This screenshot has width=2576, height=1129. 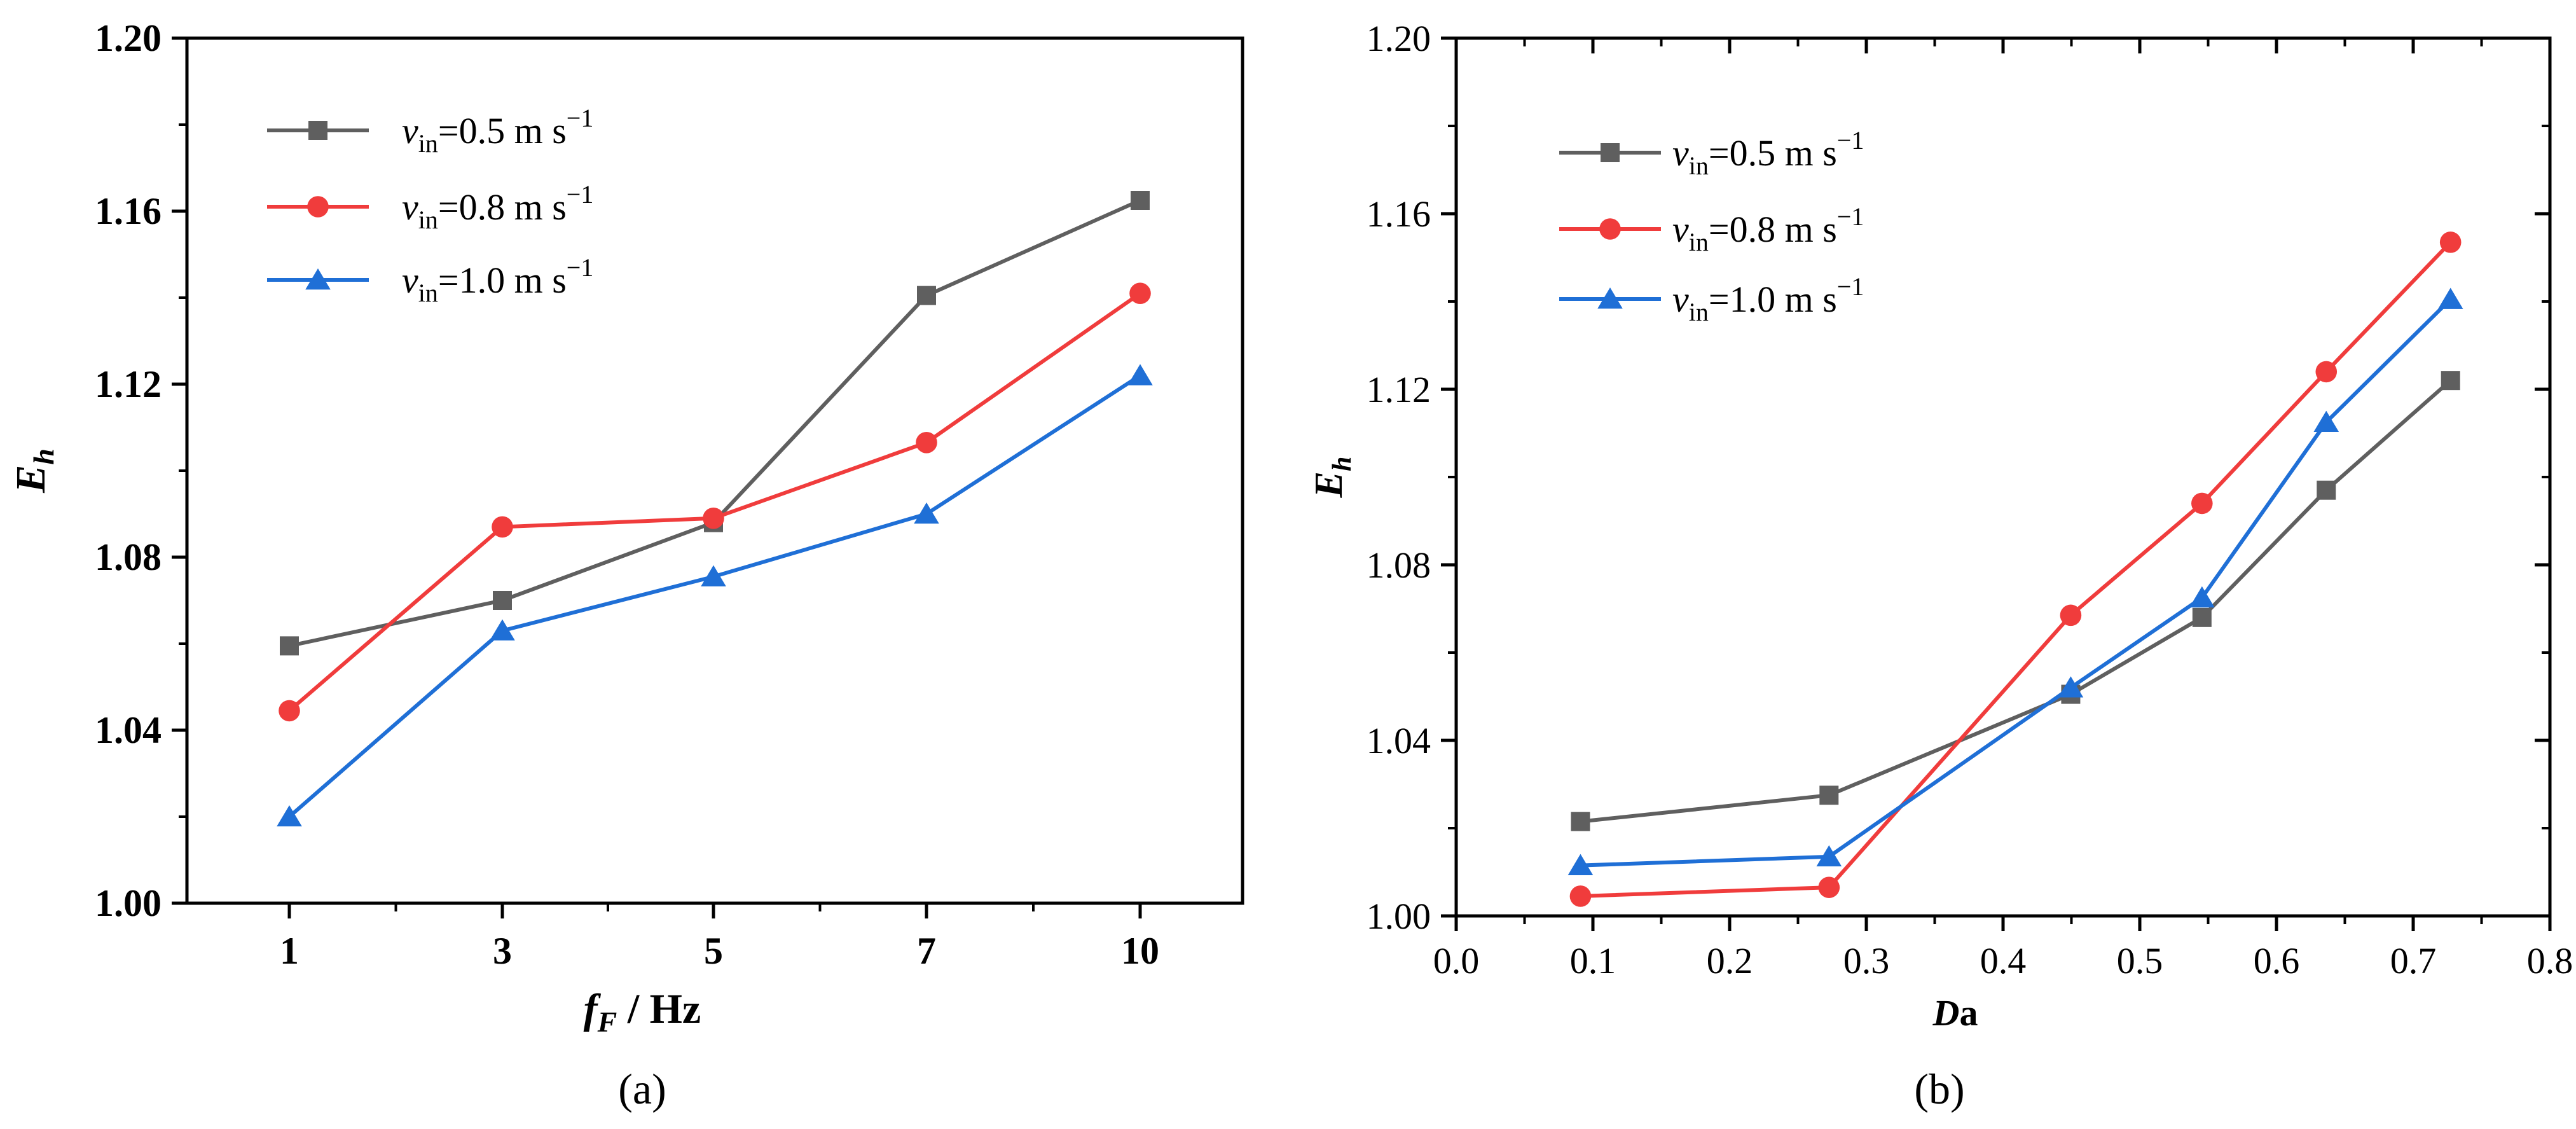 I want to click on x-axis-a: 1 3 5 7 10, so click(x=719, y=937).